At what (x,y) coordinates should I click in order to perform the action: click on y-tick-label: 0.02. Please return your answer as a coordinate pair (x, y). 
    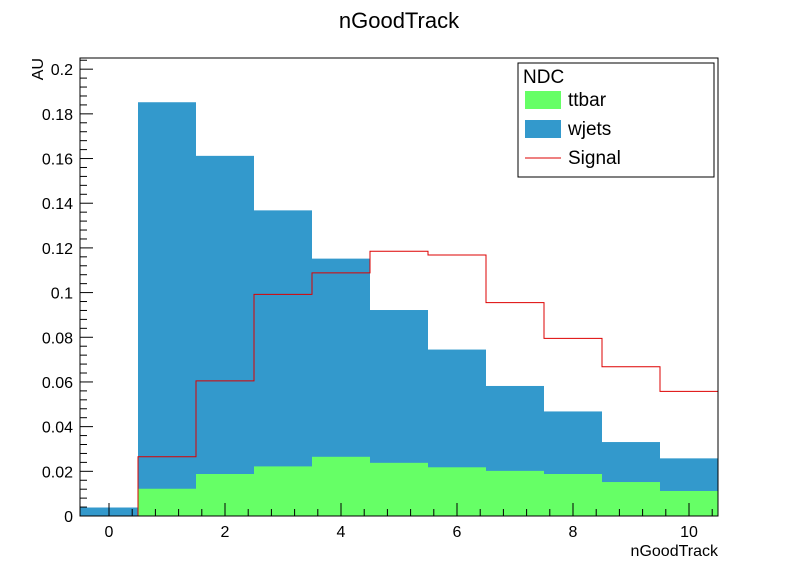
    Looking at the image, I should click on (57, 472).